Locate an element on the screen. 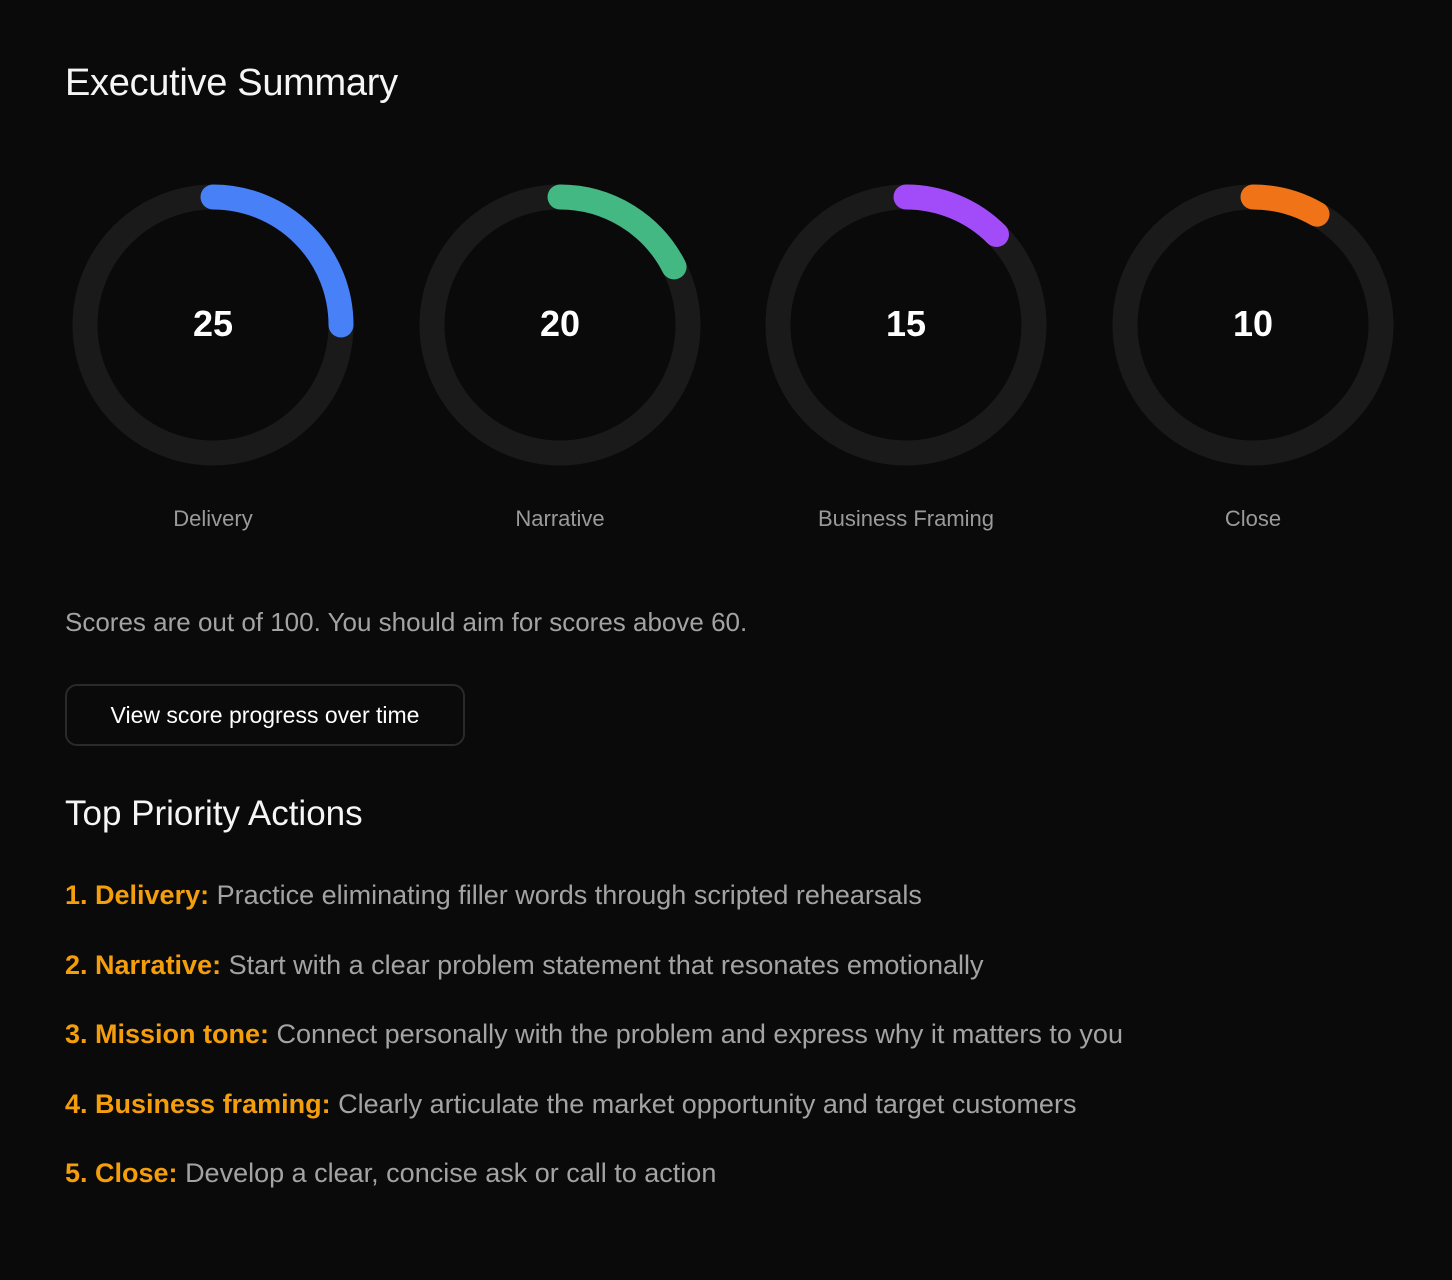 The width and height of the screenshot is (1452, 1280). view-score-progress-button: View score progress over time is located at coordinates (265, 715).